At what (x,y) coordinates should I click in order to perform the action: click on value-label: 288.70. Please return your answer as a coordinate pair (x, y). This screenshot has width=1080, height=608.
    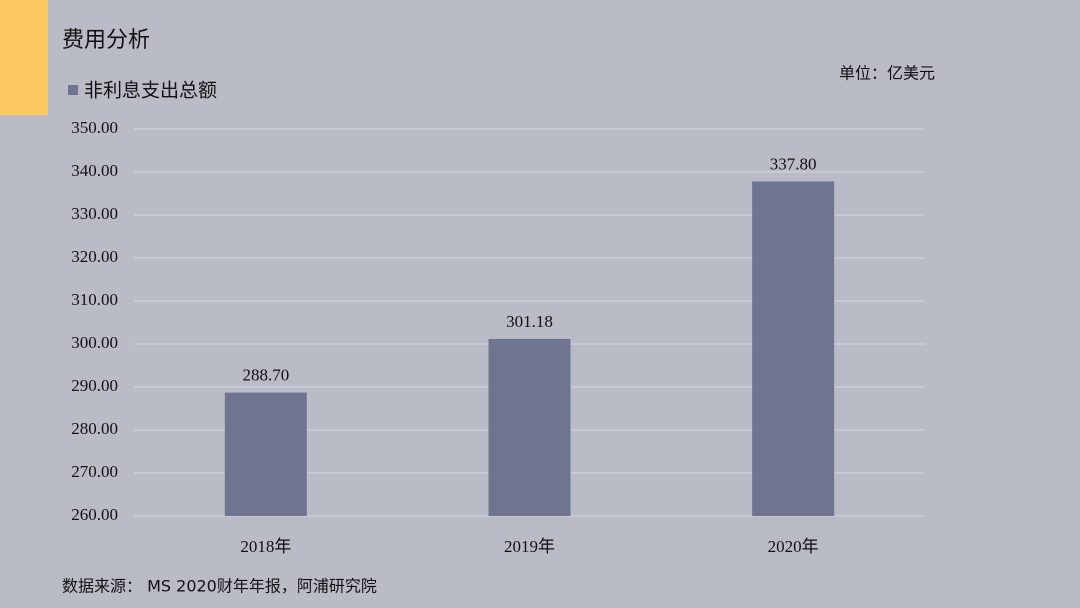
    Looking at the image, I should click on (265, 374).